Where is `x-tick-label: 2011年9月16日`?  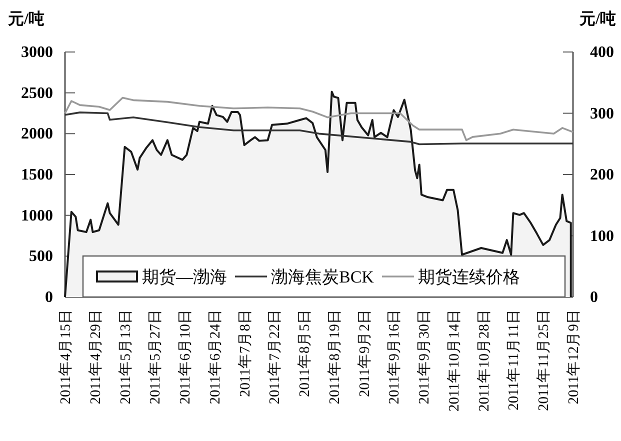 x-tick-label: 2011年9月16日 is located at coordinates (394, 356).